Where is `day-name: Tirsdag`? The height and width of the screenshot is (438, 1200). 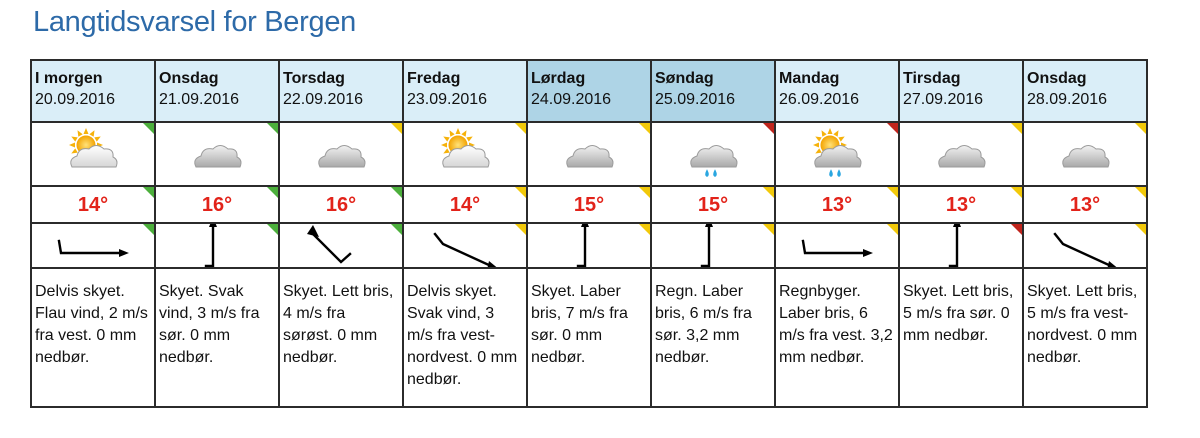
day-name: Tirsdag is located at coordinates (932, 78).